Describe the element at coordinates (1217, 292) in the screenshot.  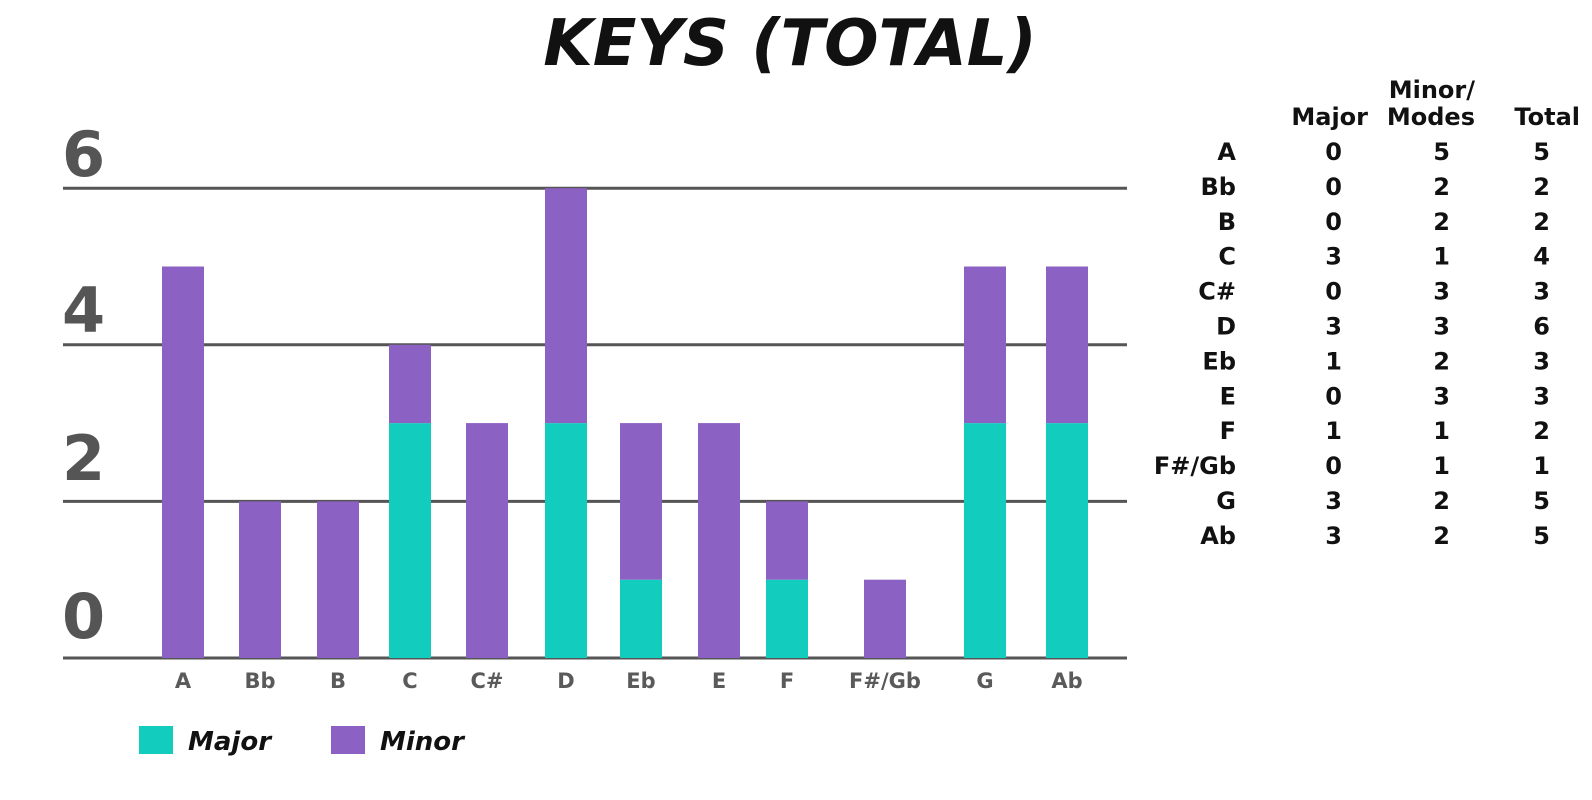
I see `table-cell-key: C#` at that location.